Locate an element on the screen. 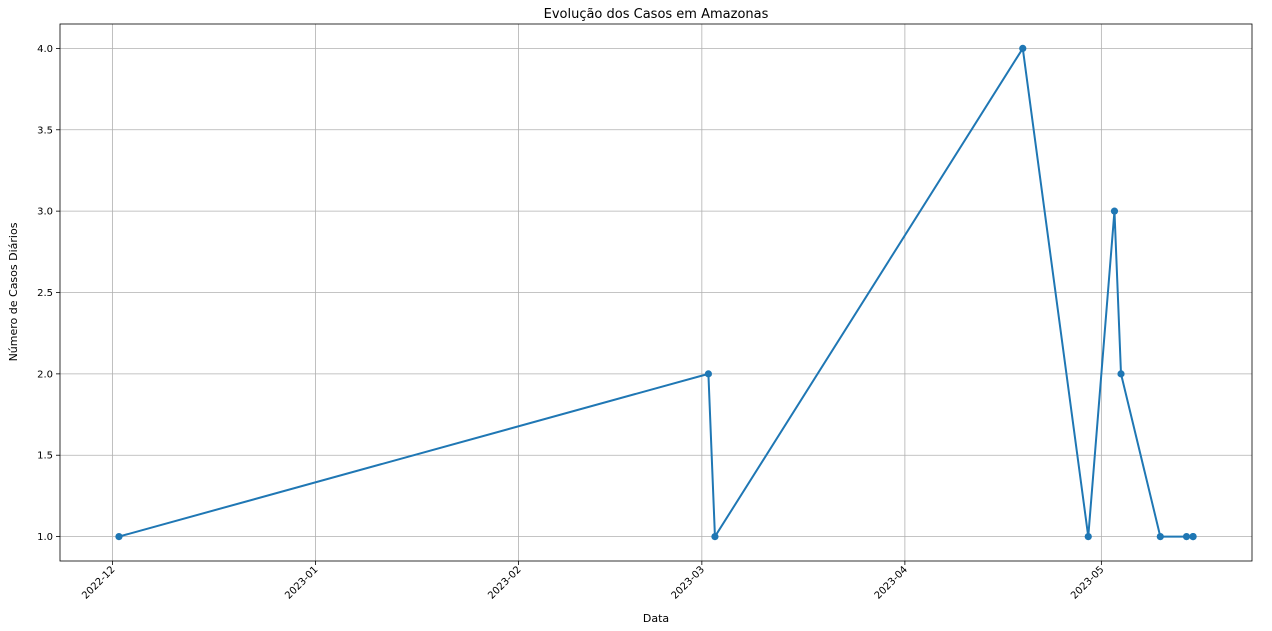  x-tick-label: 2023-04 is located at coordinates (891, 582).